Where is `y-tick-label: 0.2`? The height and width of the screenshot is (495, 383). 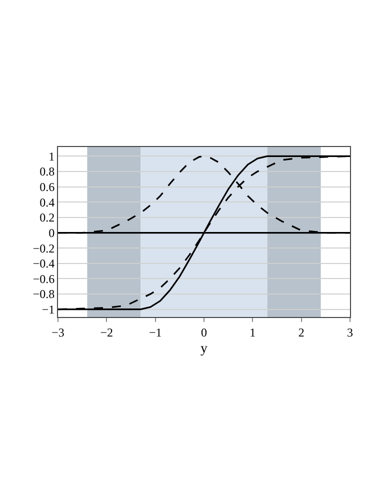 y-tick-label: 0.2 is located at coordinates (47, 217).